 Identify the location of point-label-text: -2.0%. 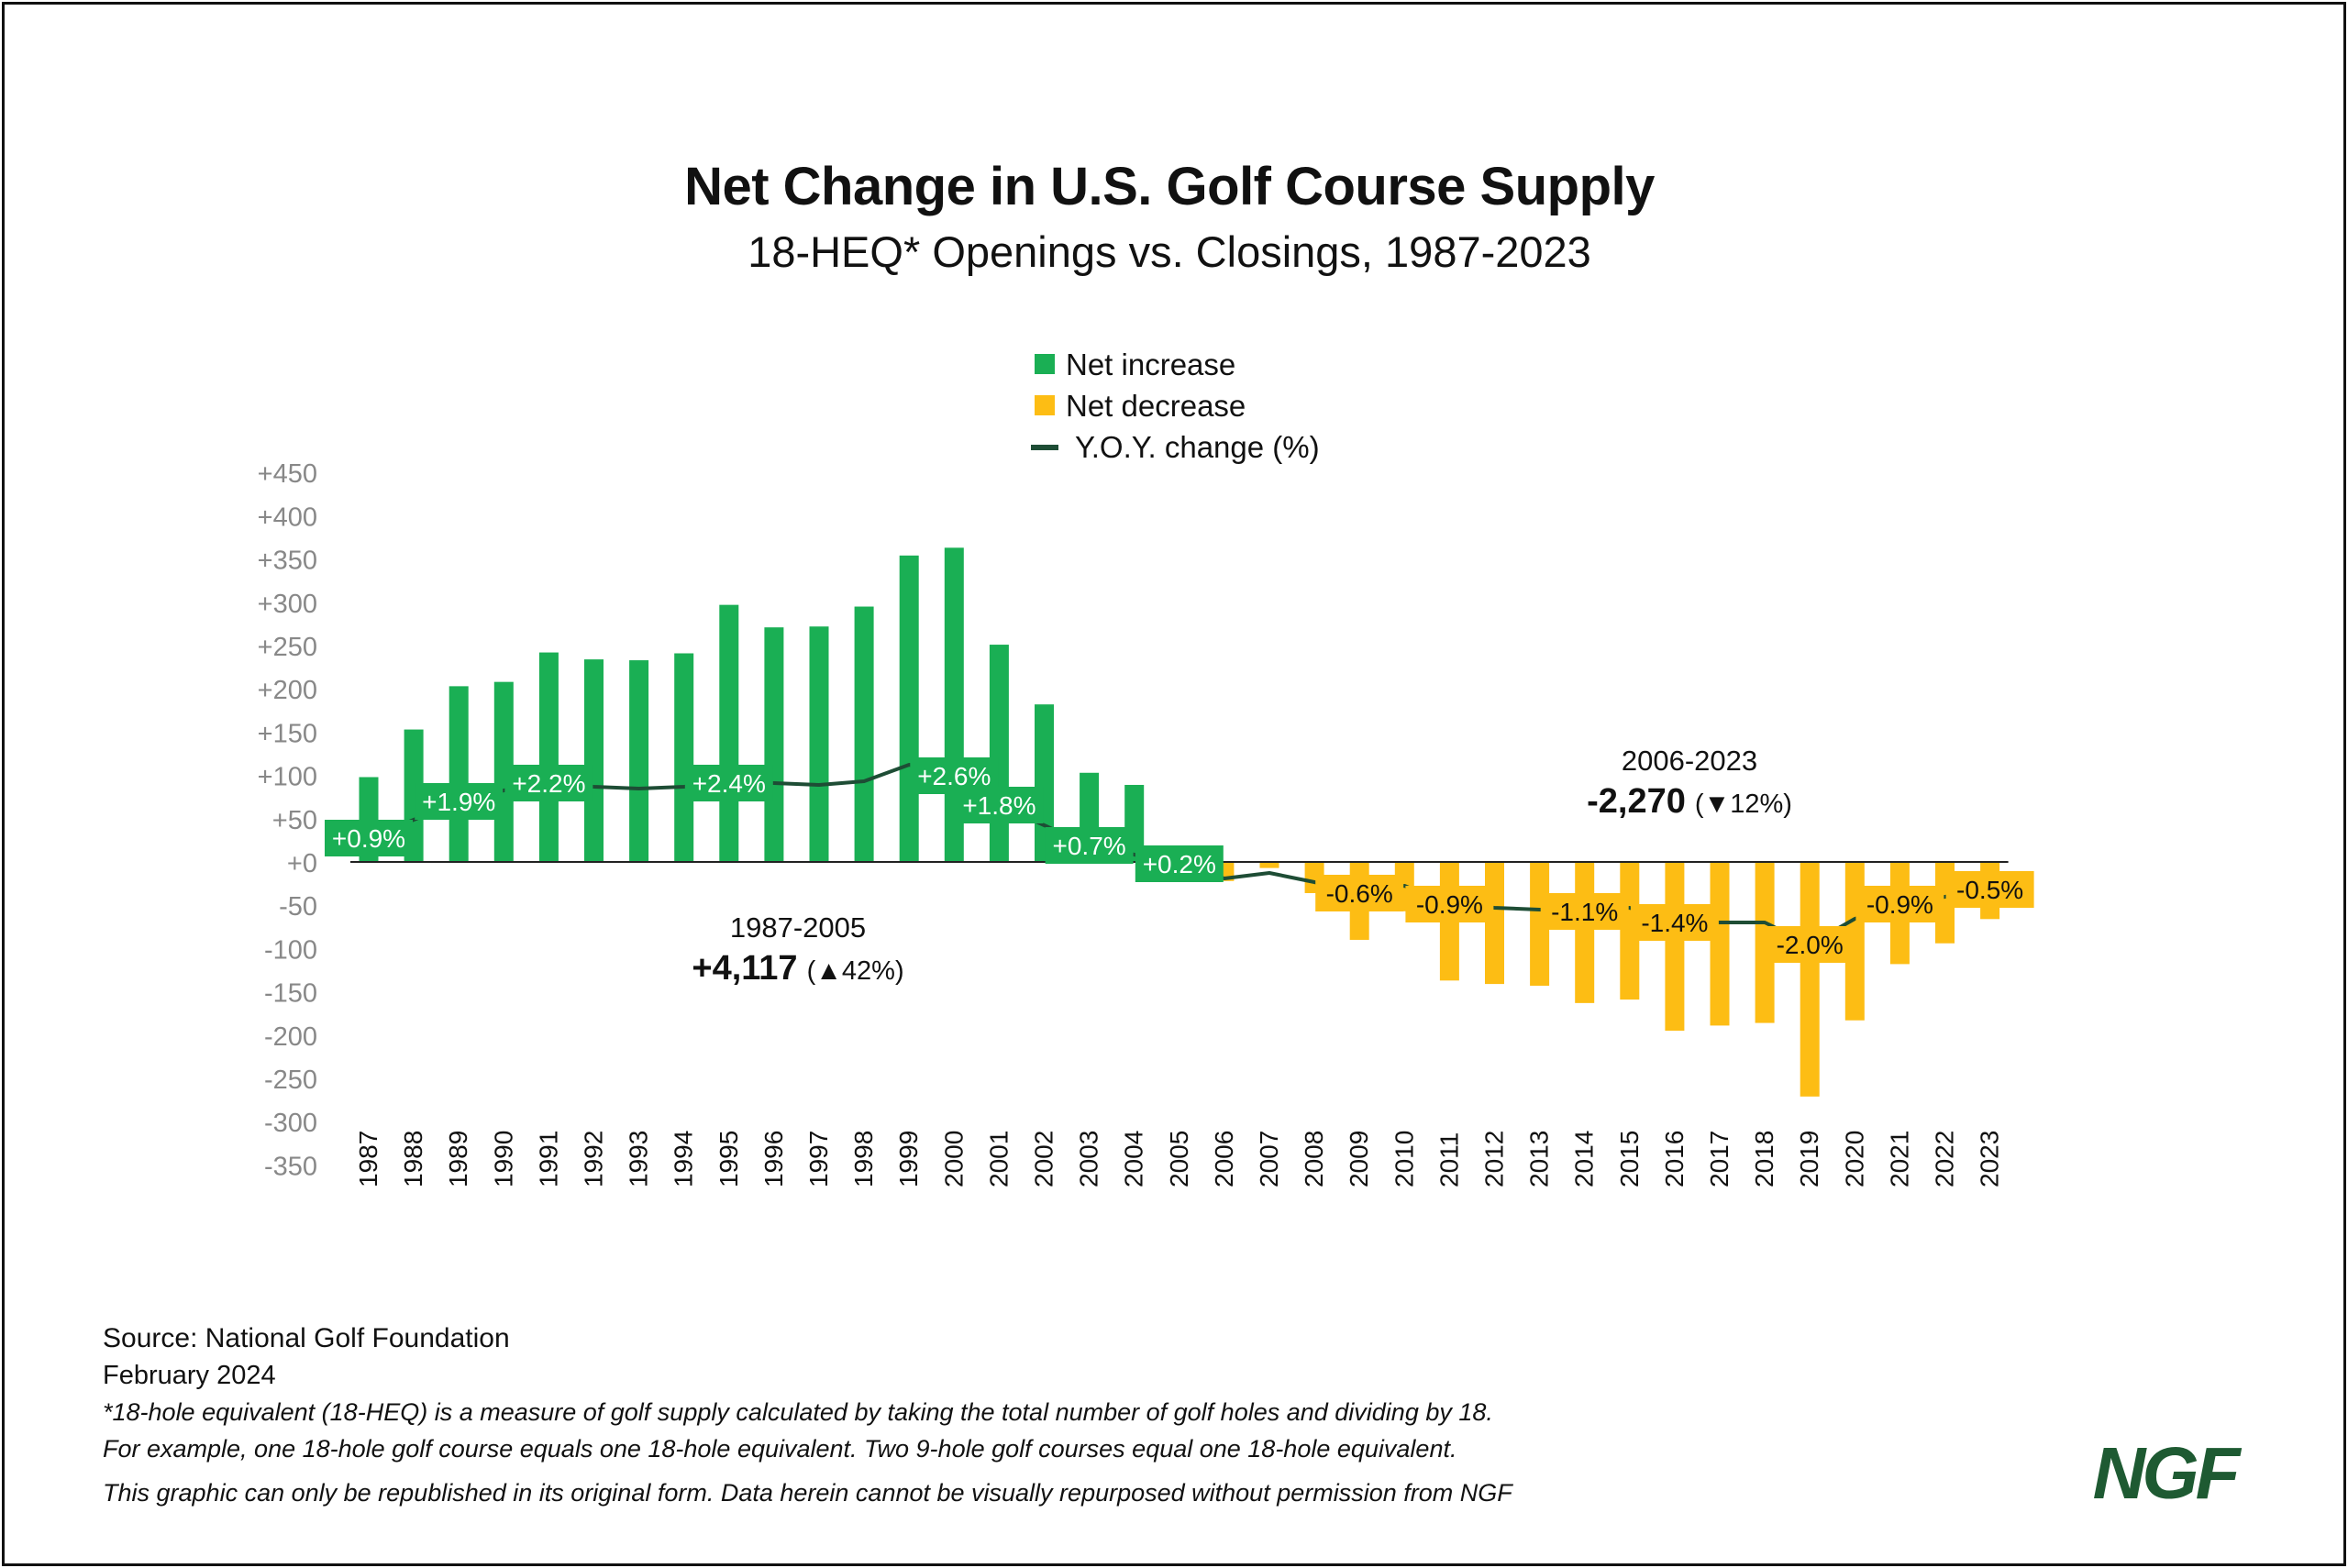
(1810, 945).